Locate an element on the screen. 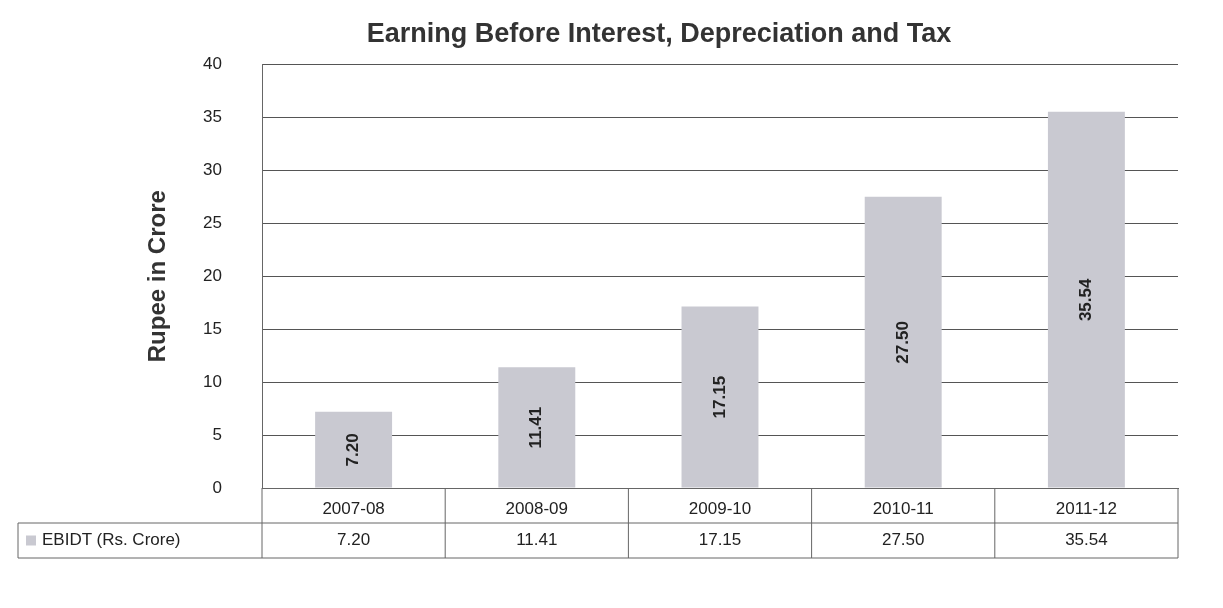  x-tick-label: 2011-12 is located at coordinates (1086, 508).